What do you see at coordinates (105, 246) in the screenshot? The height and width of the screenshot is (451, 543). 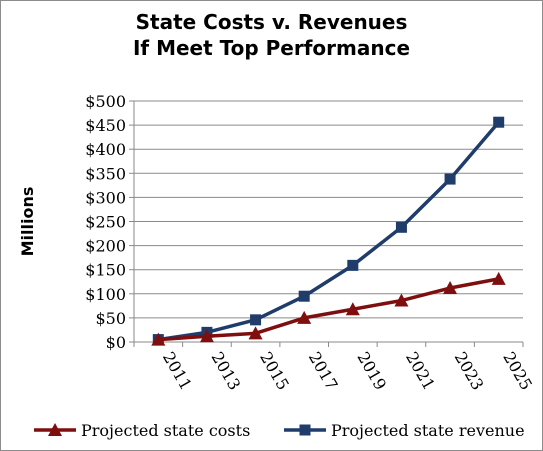 I see `y-tick-label: $200` at bounding box center [105, 246].